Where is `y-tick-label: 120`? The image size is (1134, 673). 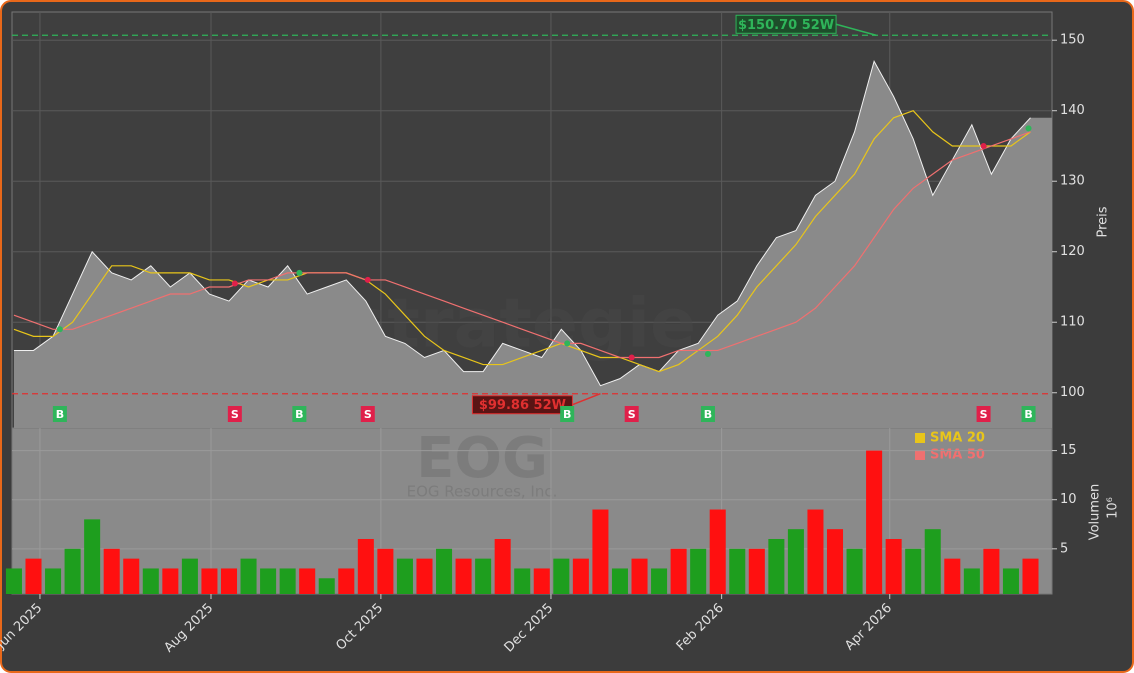
y-tick-label: 120 is located at coordinates (1072, 251).